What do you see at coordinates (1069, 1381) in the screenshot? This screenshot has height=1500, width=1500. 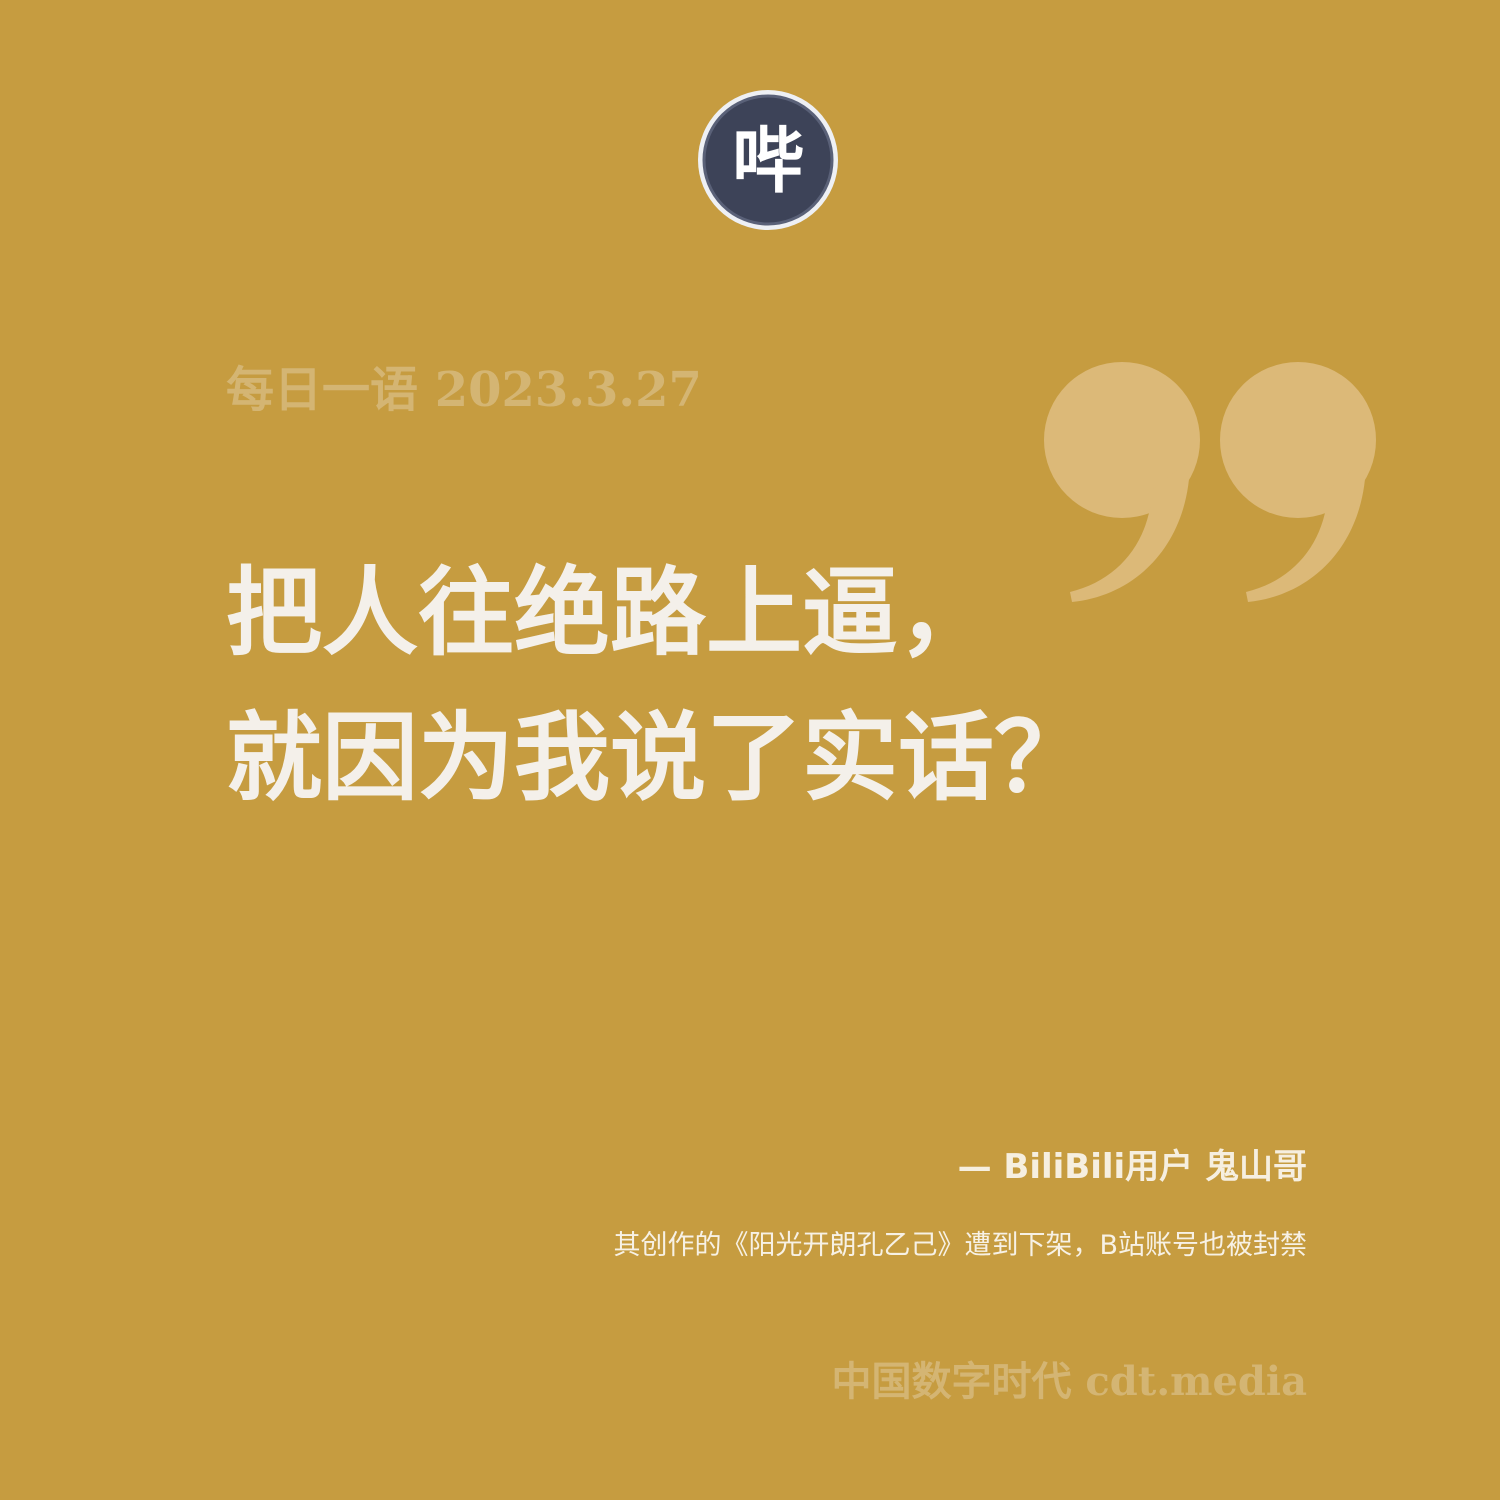 I see `footer-brand: 中国数字时代 cdt.media` at bounding box center [1069, 1381].